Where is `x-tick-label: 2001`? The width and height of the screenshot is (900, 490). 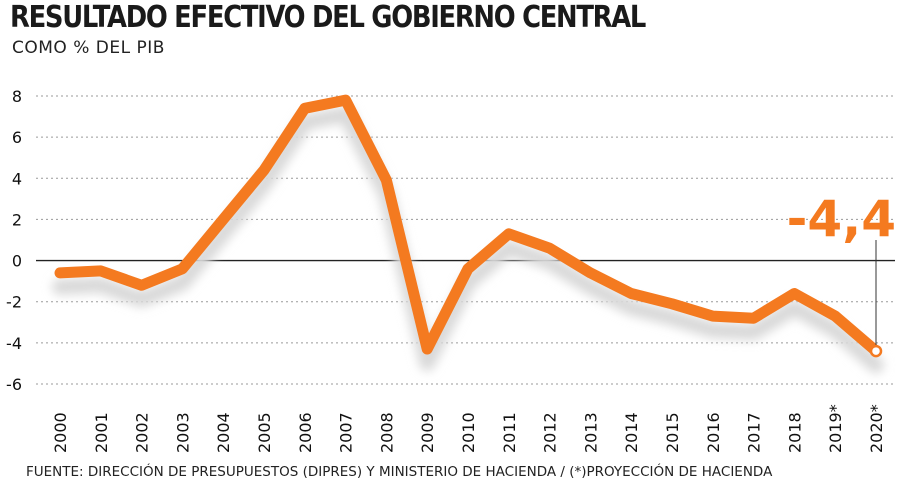 x-tick-label: 2001 is located at coordinates (101, 432).